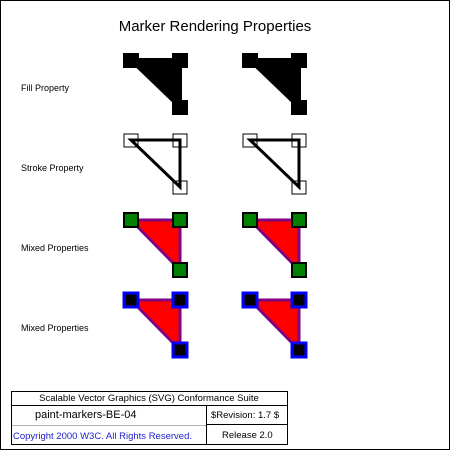 Image resolution: width=450 pixels, height=450 pixels. I want to click on stroke-markers-right, so click(274, 164).